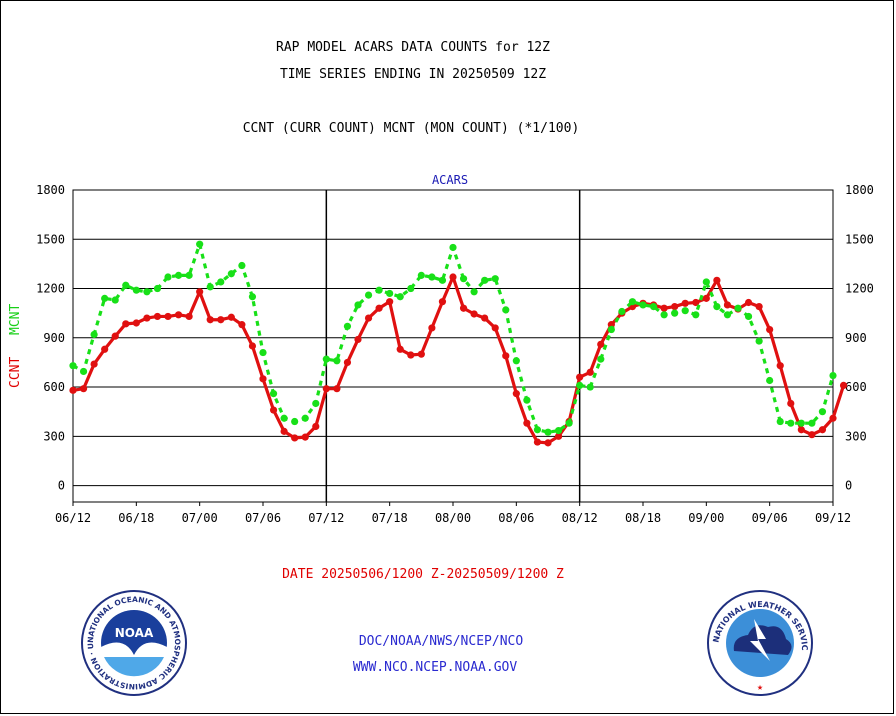  Describe the element at coordinates (200, 518) in the screenshot. I see `x-tick-label: 07/00` at that location.